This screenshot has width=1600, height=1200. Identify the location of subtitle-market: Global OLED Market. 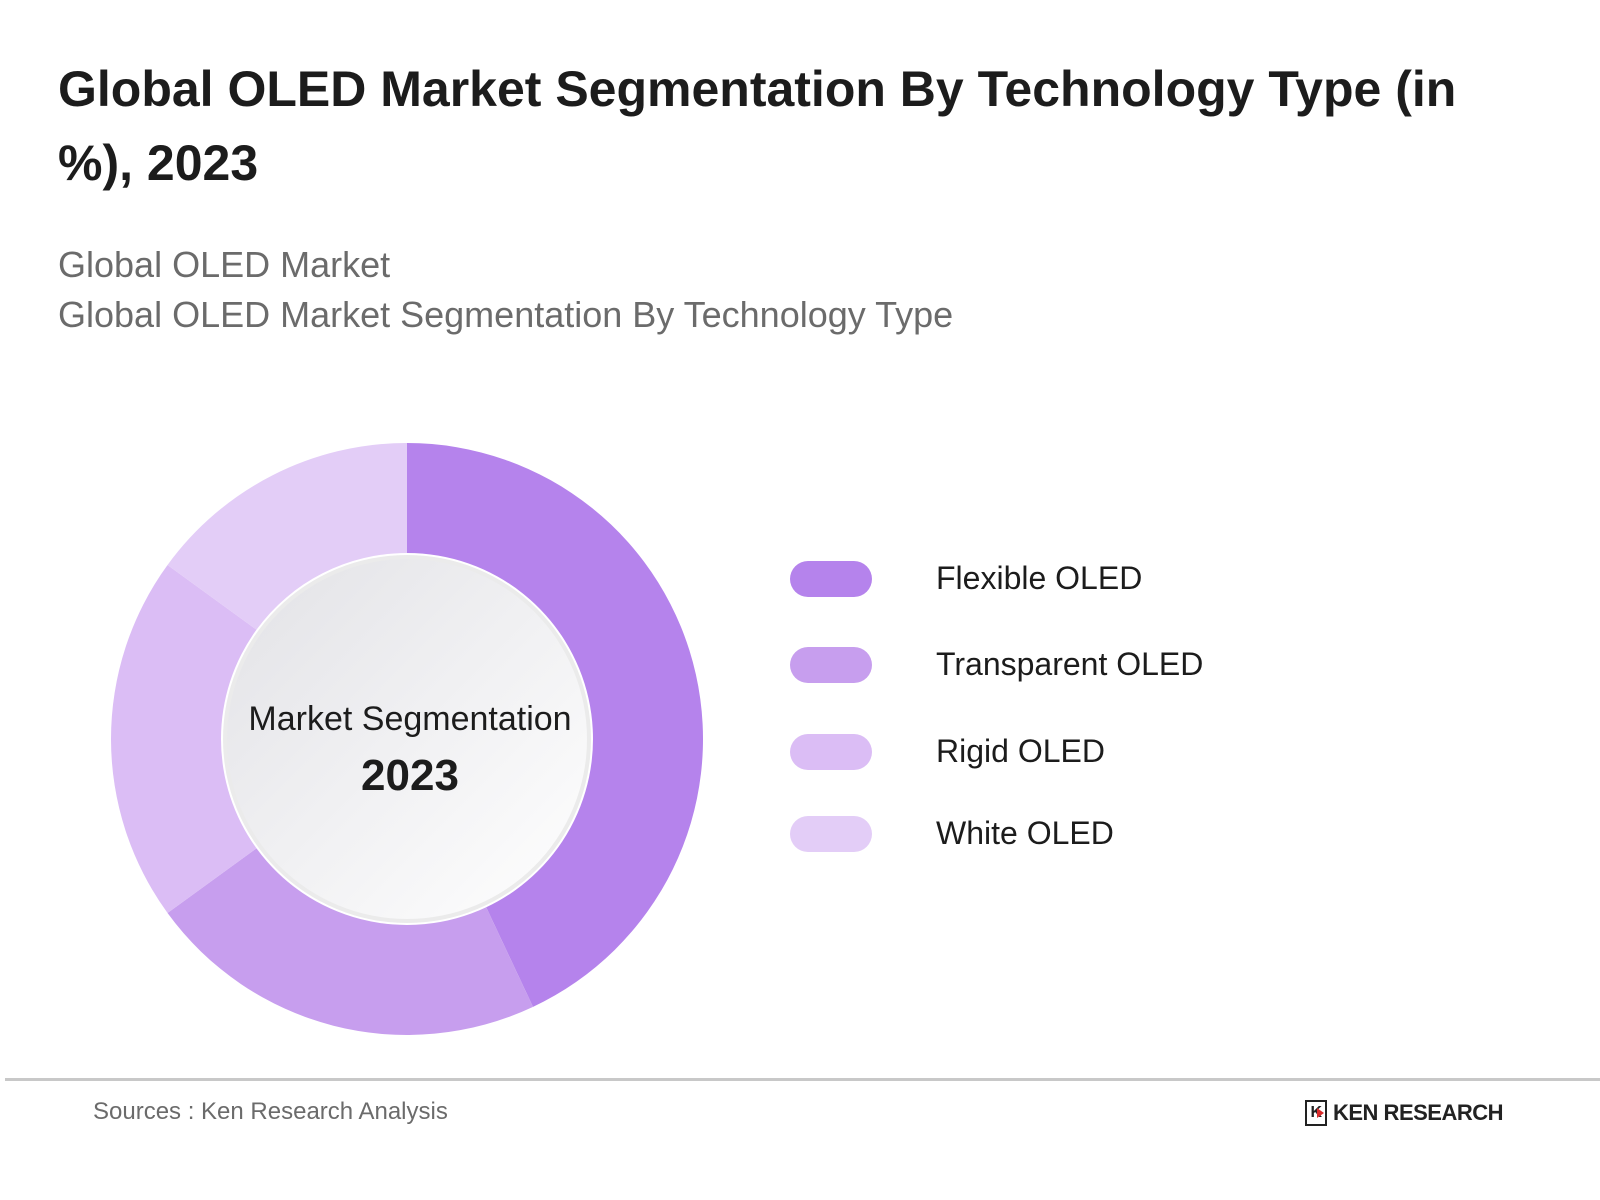
(224, 264).